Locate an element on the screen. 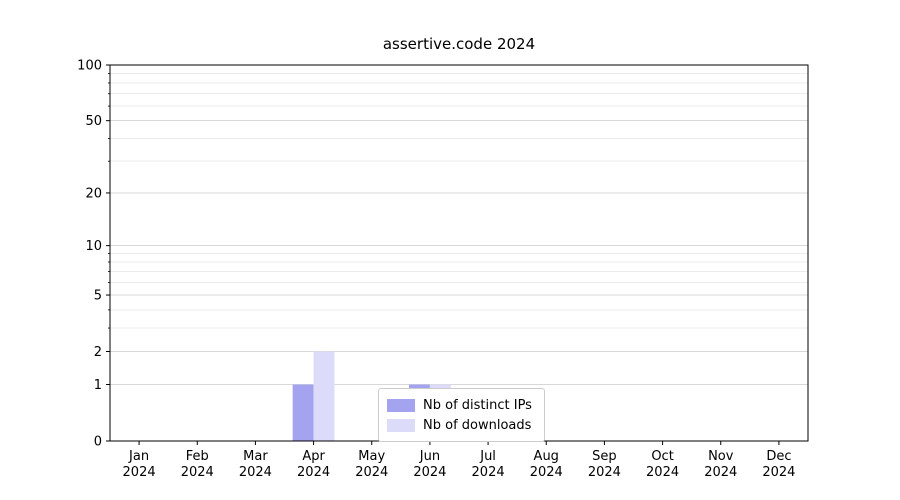  x-tick-label-month: Nov is located at coordinates (721, 456).